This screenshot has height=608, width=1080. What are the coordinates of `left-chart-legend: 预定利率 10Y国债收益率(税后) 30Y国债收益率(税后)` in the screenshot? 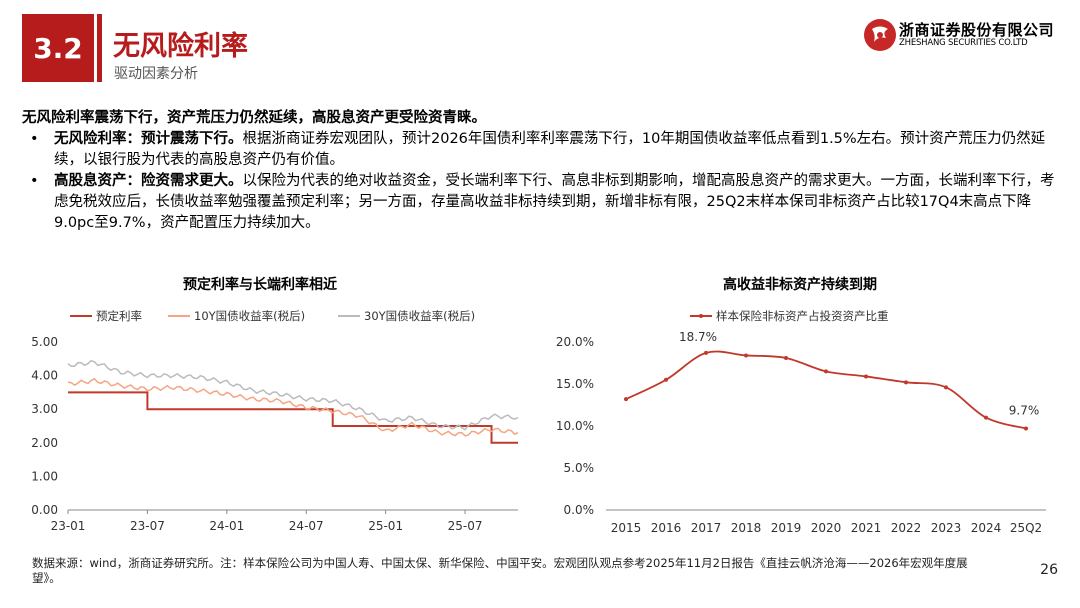 It's located at (272, 316).